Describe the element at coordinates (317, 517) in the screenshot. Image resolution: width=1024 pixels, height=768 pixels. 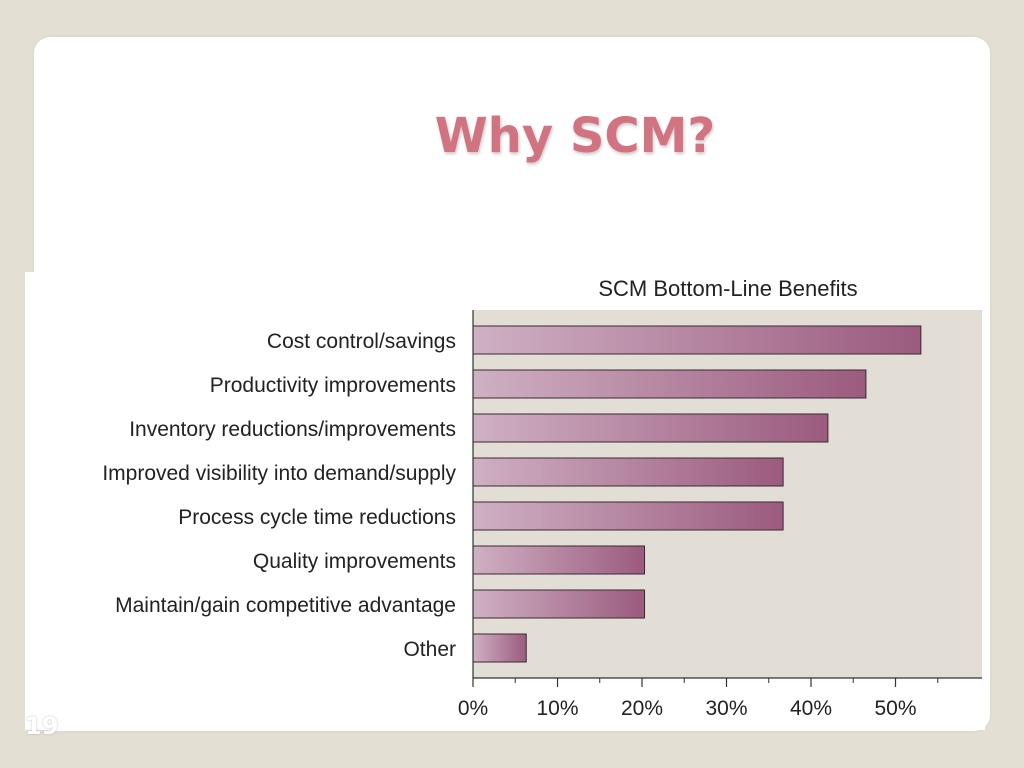
I see `category-label: Process cycle time reductions` at that location.